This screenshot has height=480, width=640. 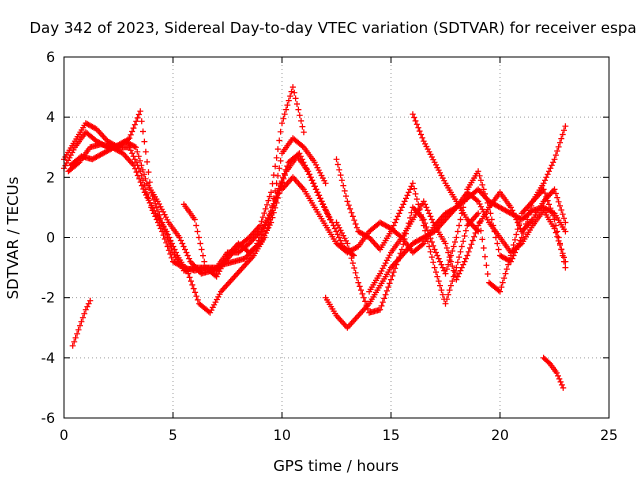 What do you see at coordinates (13, 237) in the screenshot?
I see `y-axis-label: SDTVAR / TECUs` at bounding box center [13, 237].